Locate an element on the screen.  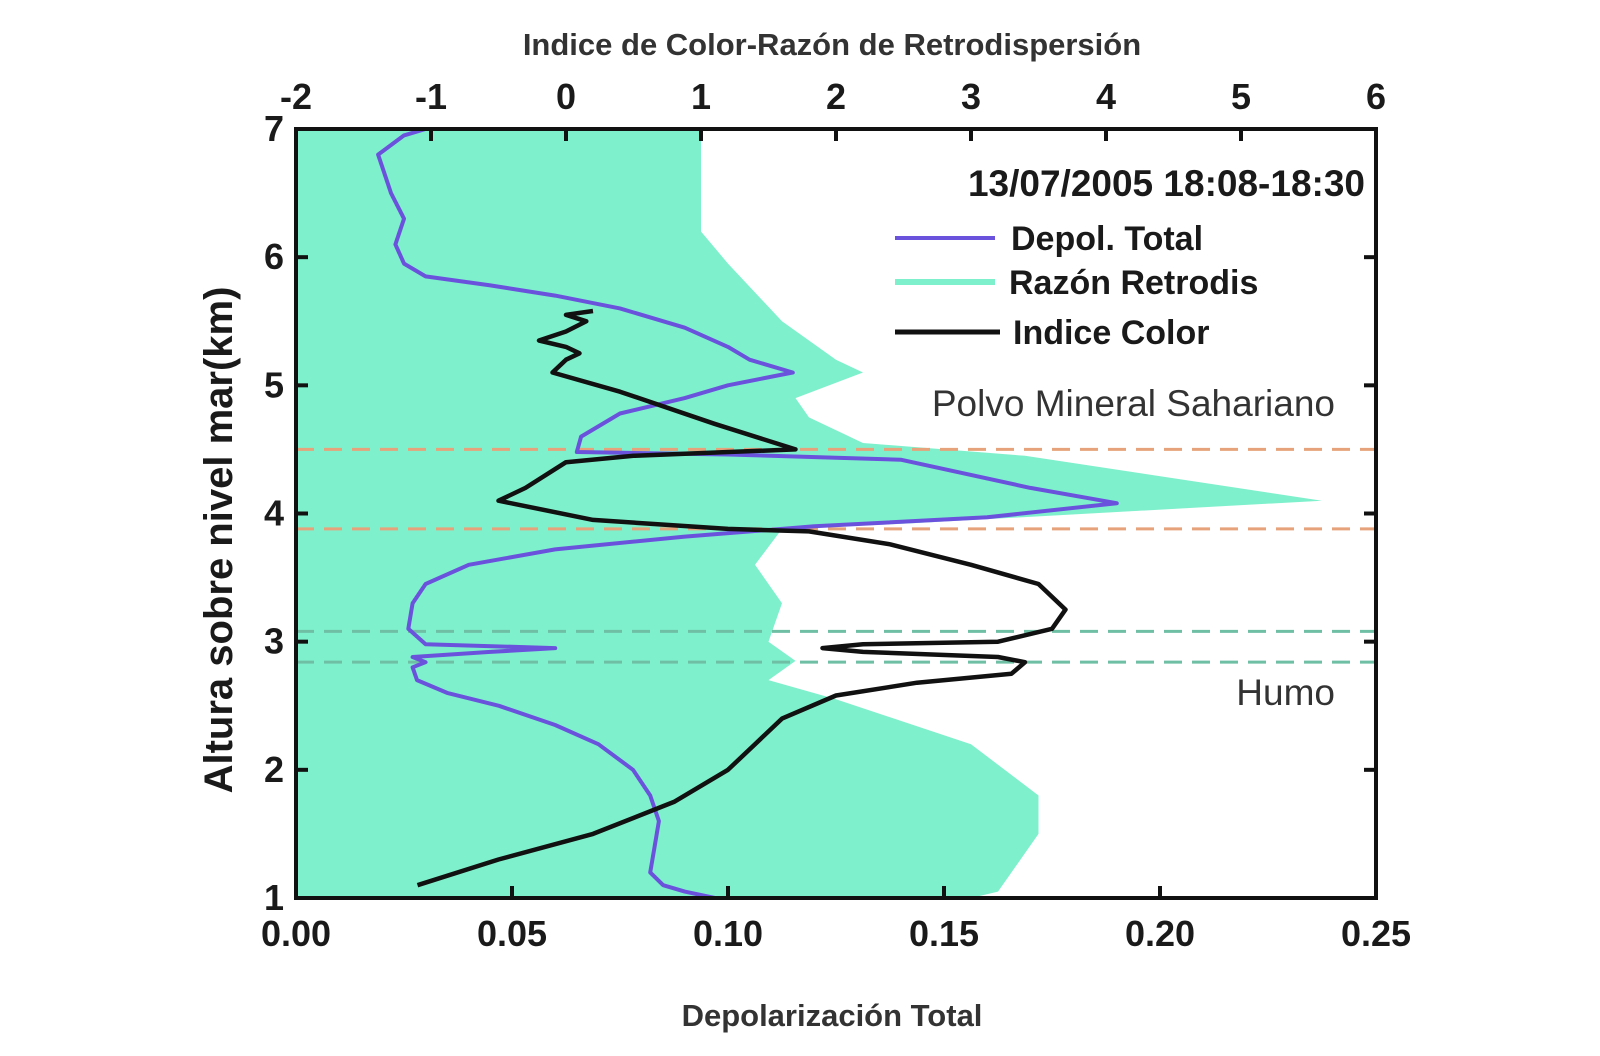
y-tick-label: 1 is located at coordinates (274, 897).